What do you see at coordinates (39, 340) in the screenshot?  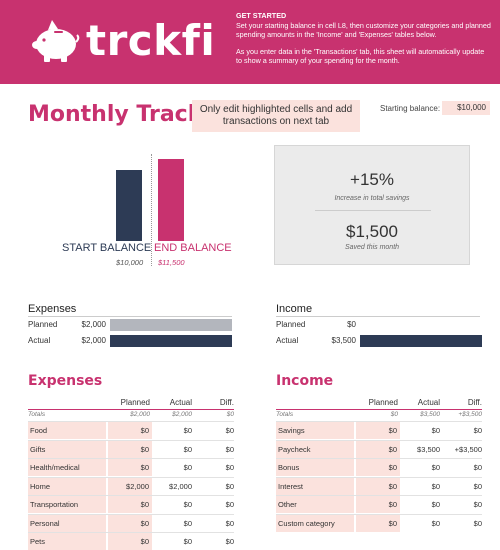 I see `expenses-actual-label: Actual` at bounding box center [39, 340].